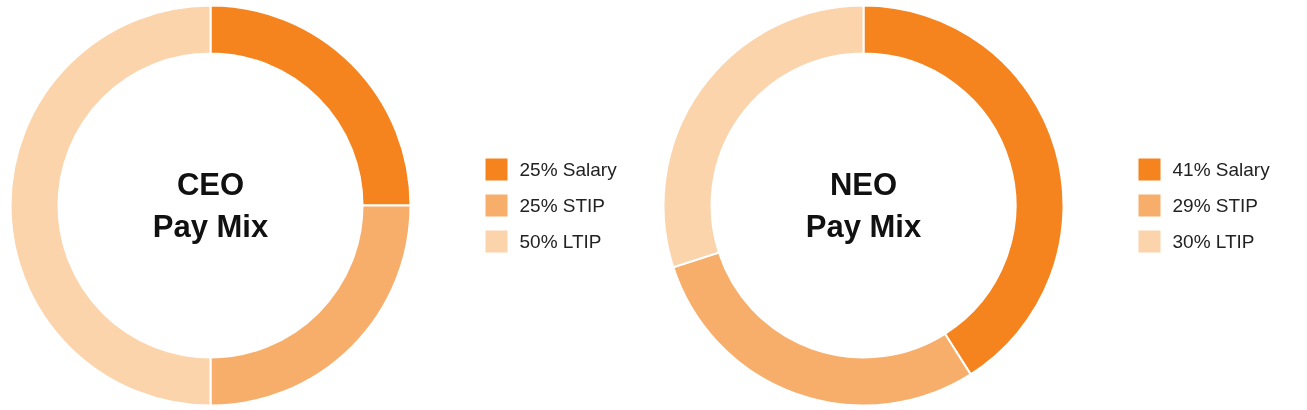 This screenshot has height=410, width=1307. Describe the element at coordinates (568, 169) in the screenshot. I see `legend-label: 25% Salary` at that location.